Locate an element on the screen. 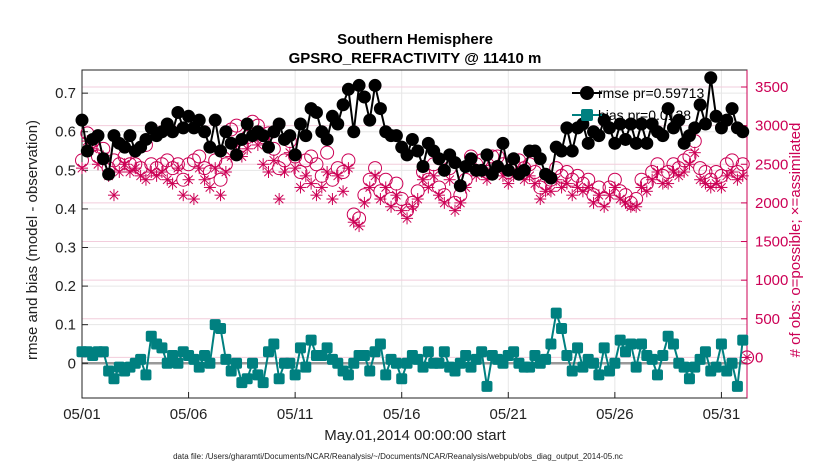 This screenshot has width=830, height=470. y-tick-label: 0 is located at coordinates (72, 363).